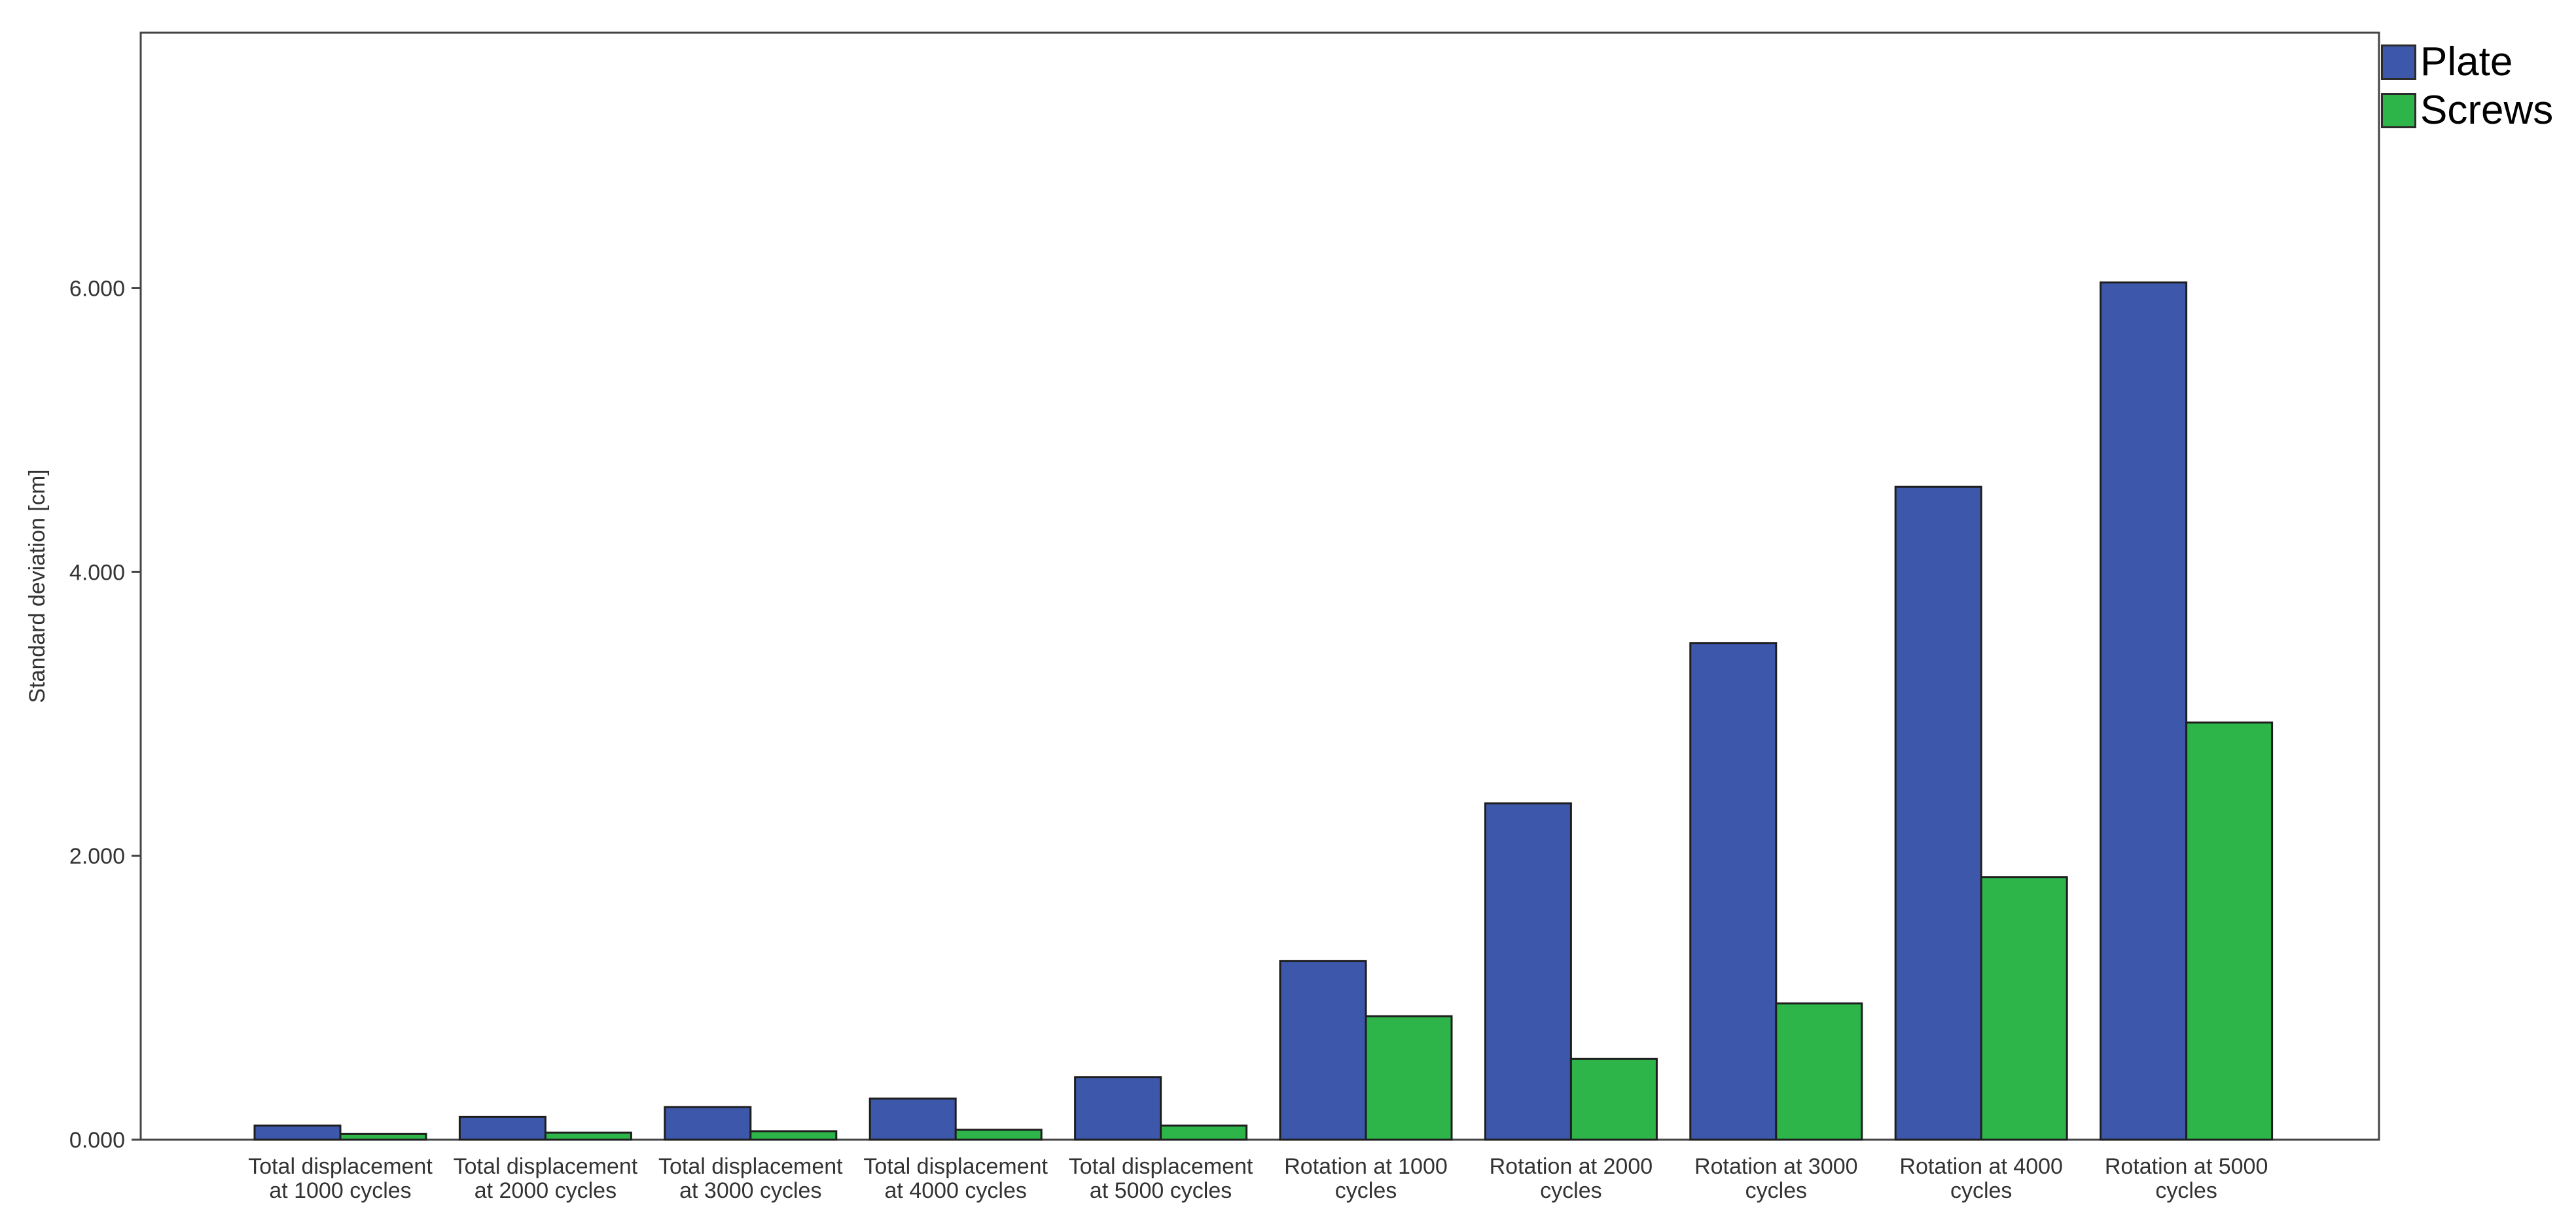 Image resolution: width=2576 pixels, height=1230 pixels. I want to click on y-axis-label: Standard deviation [cm], so click(37, 586).